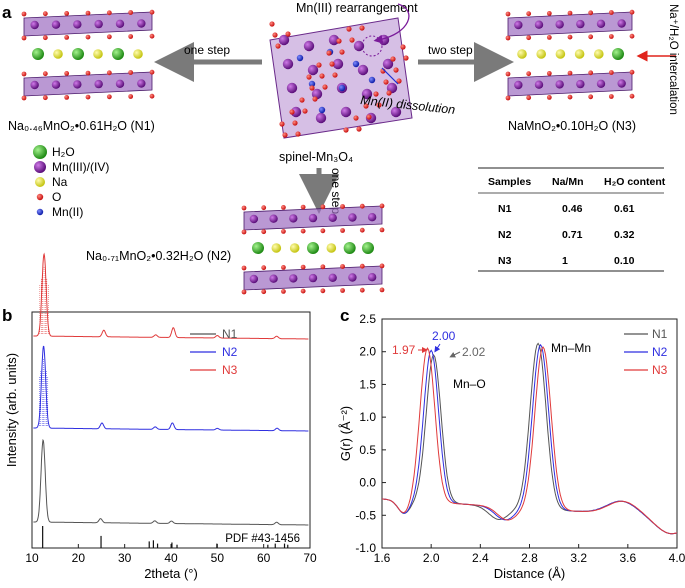 Image resolution: width=685 pixels, height=588 pixels. Describe the element at coordinates (81, 126) in the screenshot. I see `n1-formula: Na₀.₄₆MnO₂•0.61H₂O (N1)` at that location.